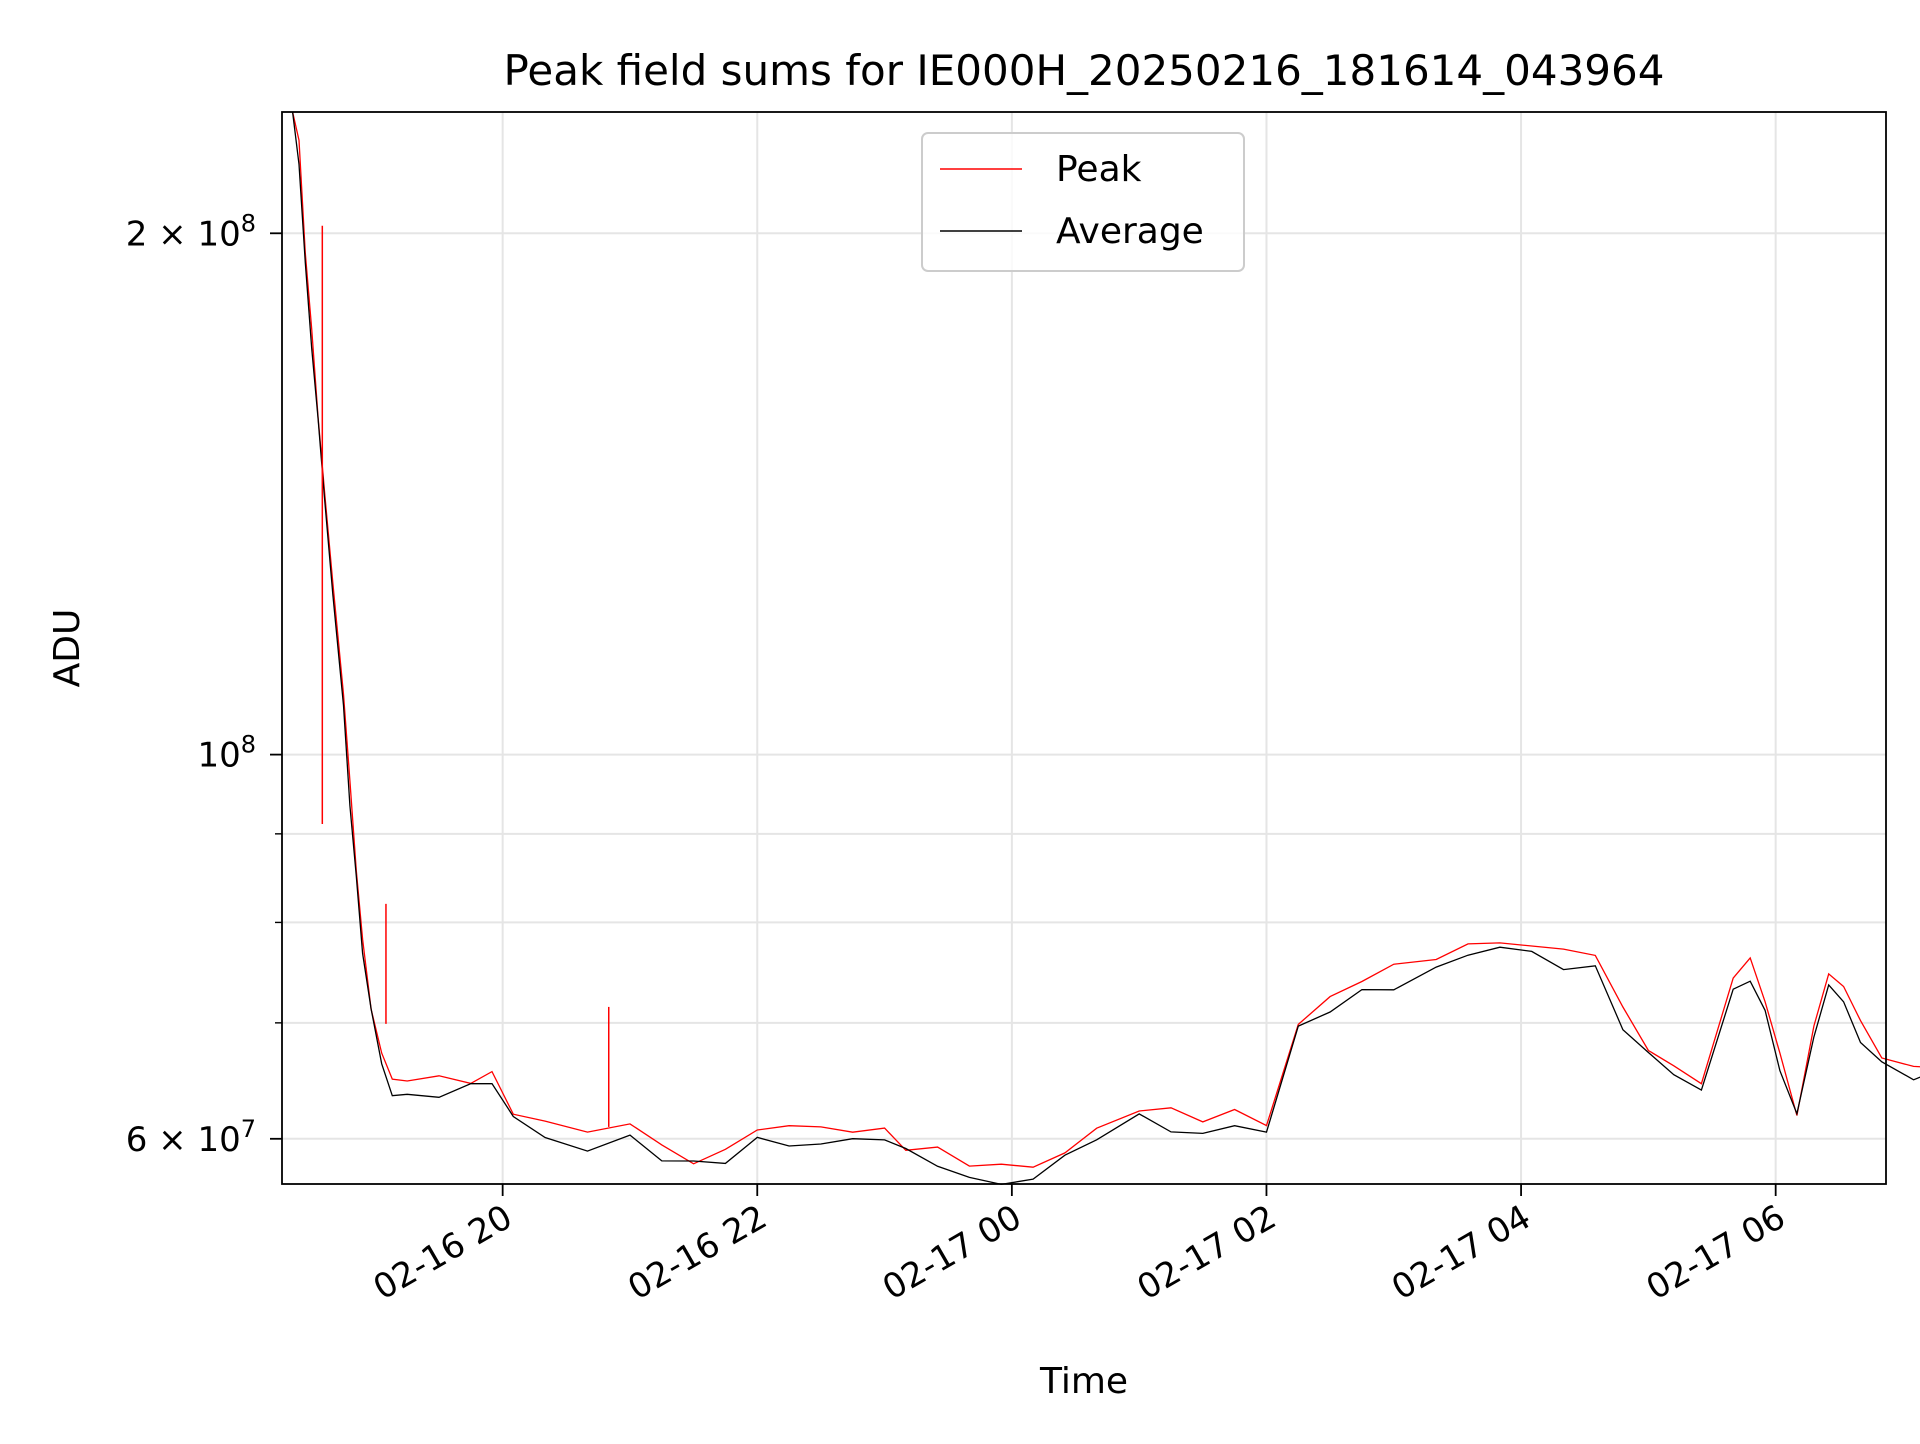 The image size is (1920, 1444). I want to click on legend: Peak Average, so click(1083, 202).